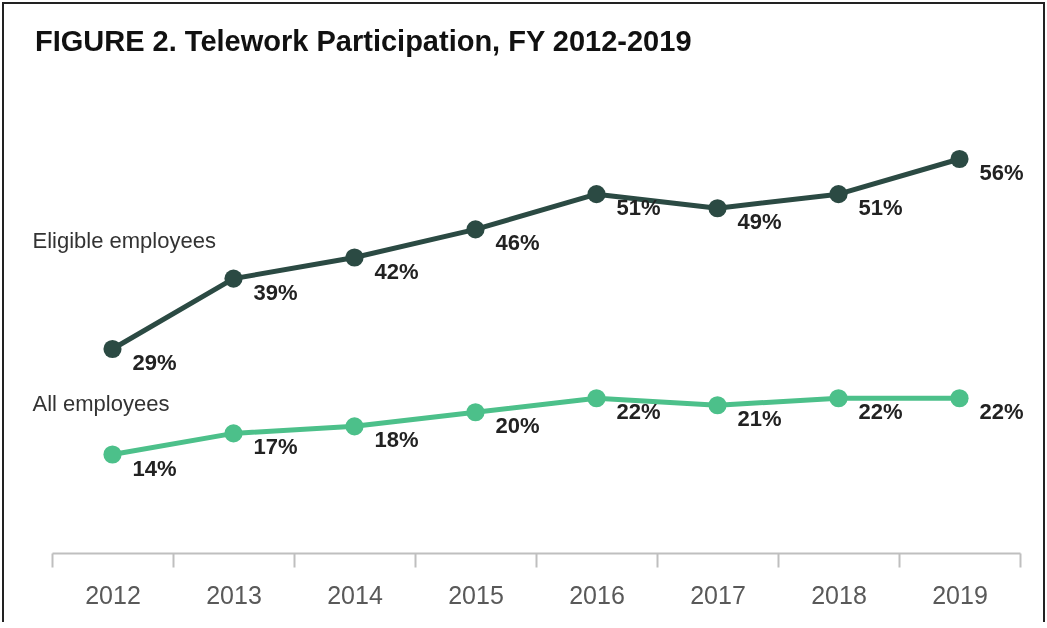 The image size is (1047, 628). What do you see at coordinates (124, 240) in the screenshot?
I see `series-label: Eligible employees` at bounding box center [124, 240].